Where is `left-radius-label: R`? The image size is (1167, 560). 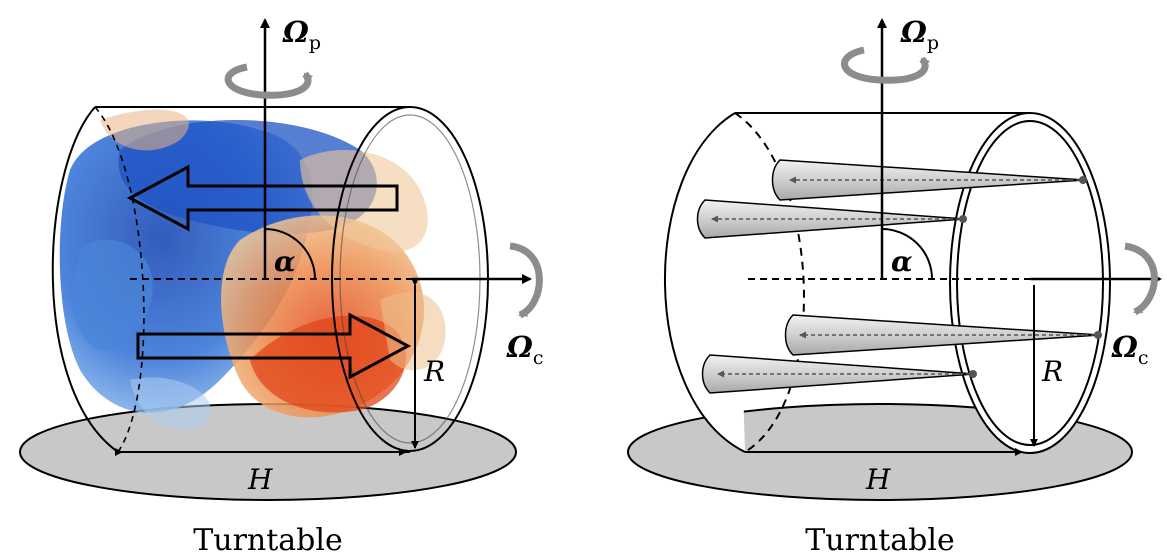
left-radius-label: R is located at coordinates (434, 371).